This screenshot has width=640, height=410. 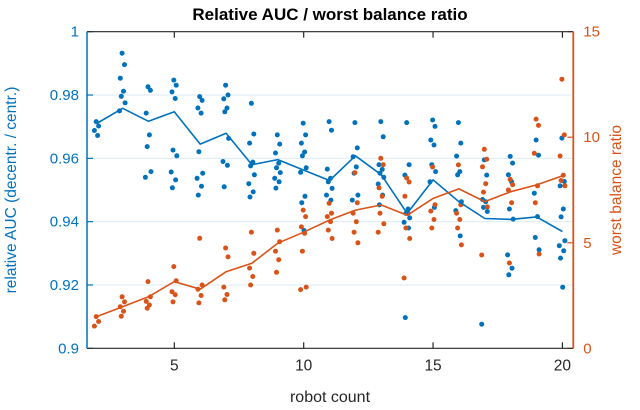 I want to click on y-right-tick-label: 0, so click(x=587, y=348).